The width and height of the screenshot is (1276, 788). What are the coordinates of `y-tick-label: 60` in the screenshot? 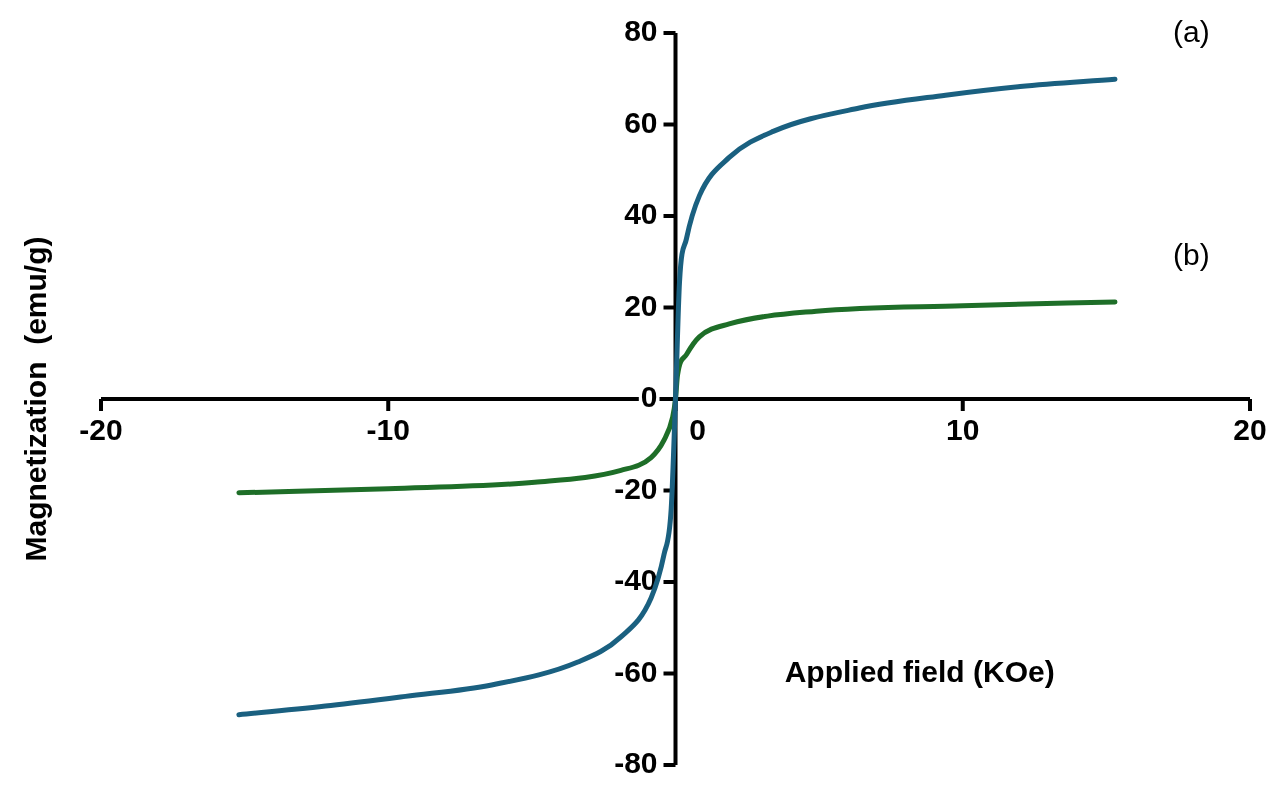 It's located at (641, 122).